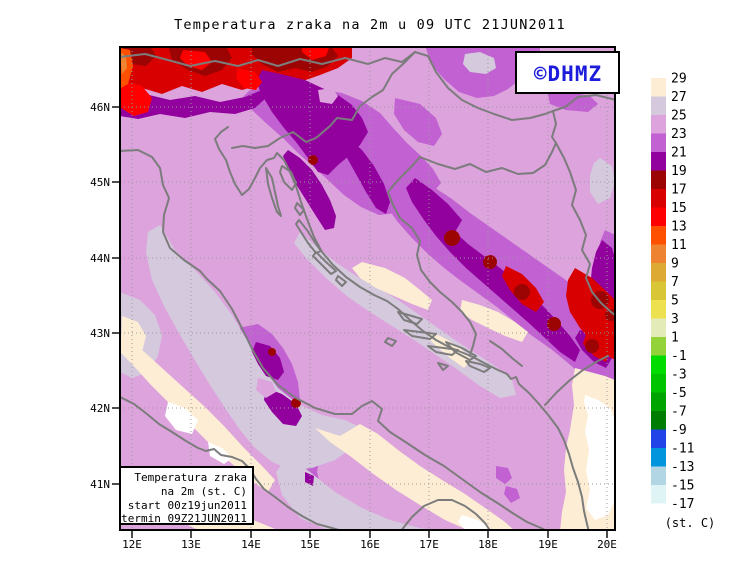 The width and height of the screenshot is (740, 582). What do you see at coordinates (370, 544) in the screenshot?
I see `lon-label: 16E` at bounding box center [370, 544].